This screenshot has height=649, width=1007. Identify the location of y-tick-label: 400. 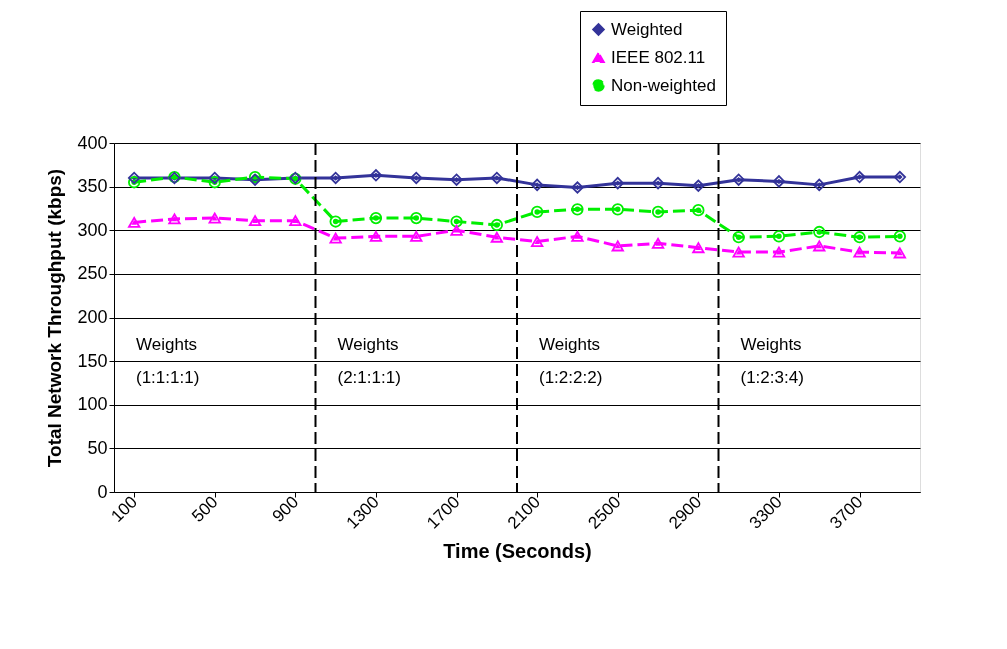
(92, 142).